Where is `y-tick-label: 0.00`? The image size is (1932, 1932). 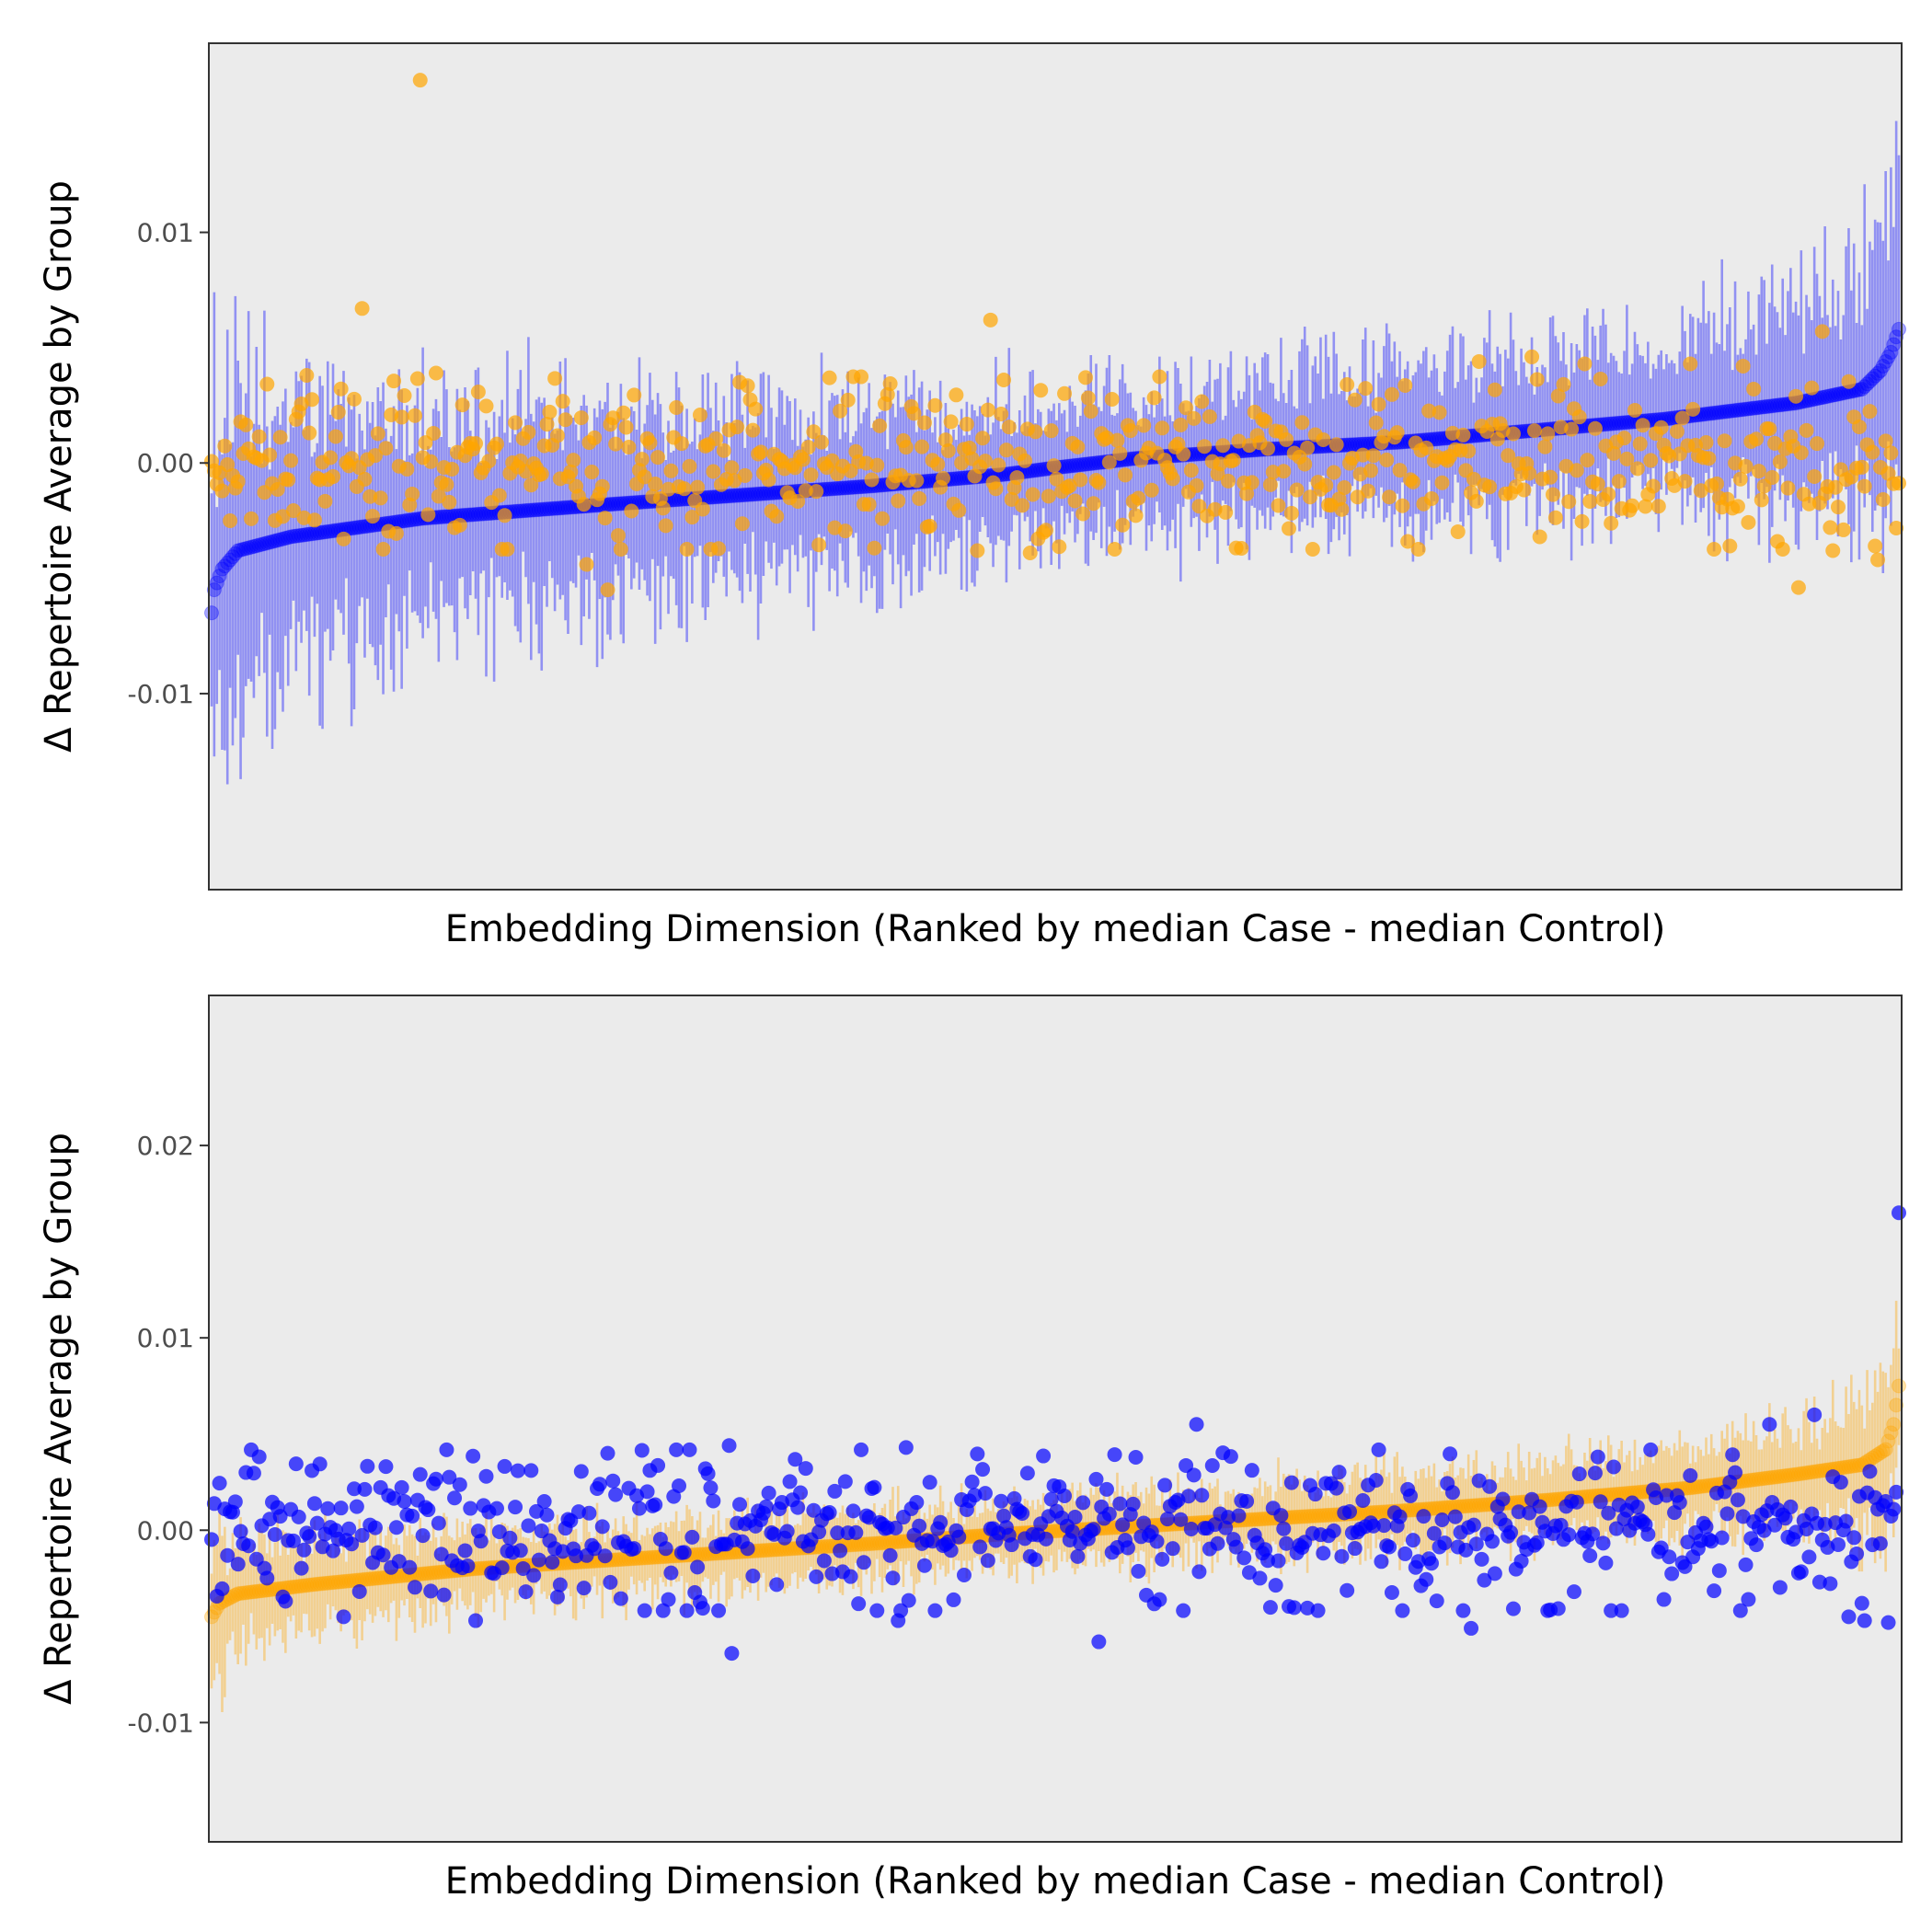
y-tick-label: 0.00 is located at coordinates (165, 1530).